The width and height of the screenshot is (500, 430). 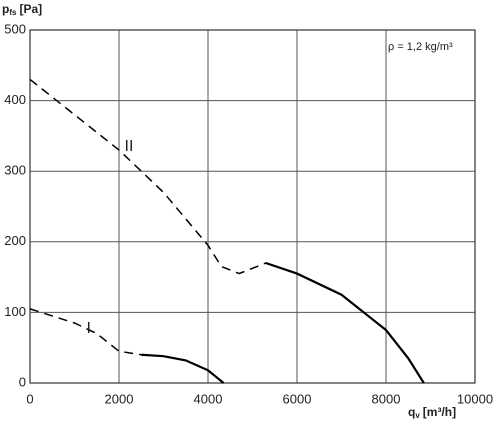 What do you see at coordinates (208, 398) in the screenshot?
I see `x-tick-label: 4000` at bounding box center [208, 398].